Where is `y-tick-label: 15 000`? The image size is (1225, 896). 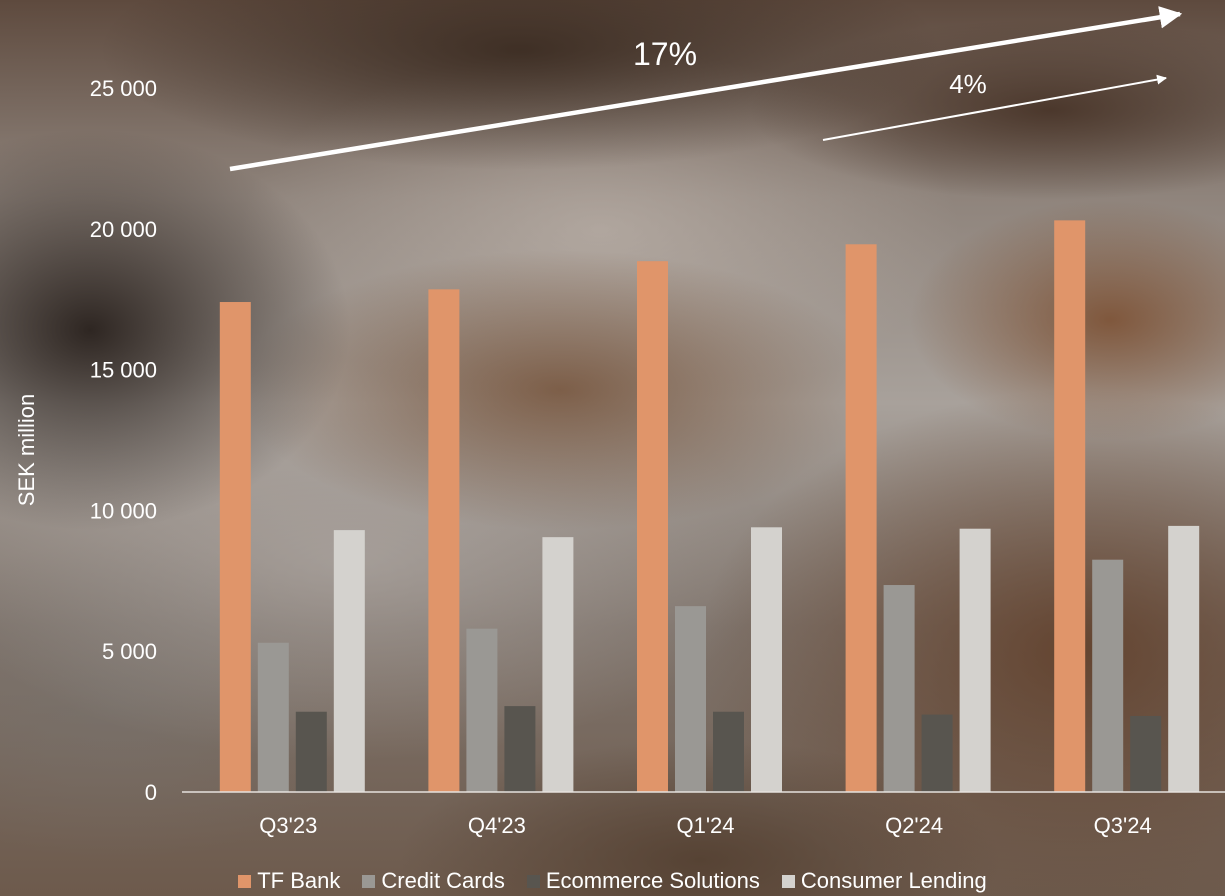
y-tick-label: 15 000 is located at coordinates (123, 370).